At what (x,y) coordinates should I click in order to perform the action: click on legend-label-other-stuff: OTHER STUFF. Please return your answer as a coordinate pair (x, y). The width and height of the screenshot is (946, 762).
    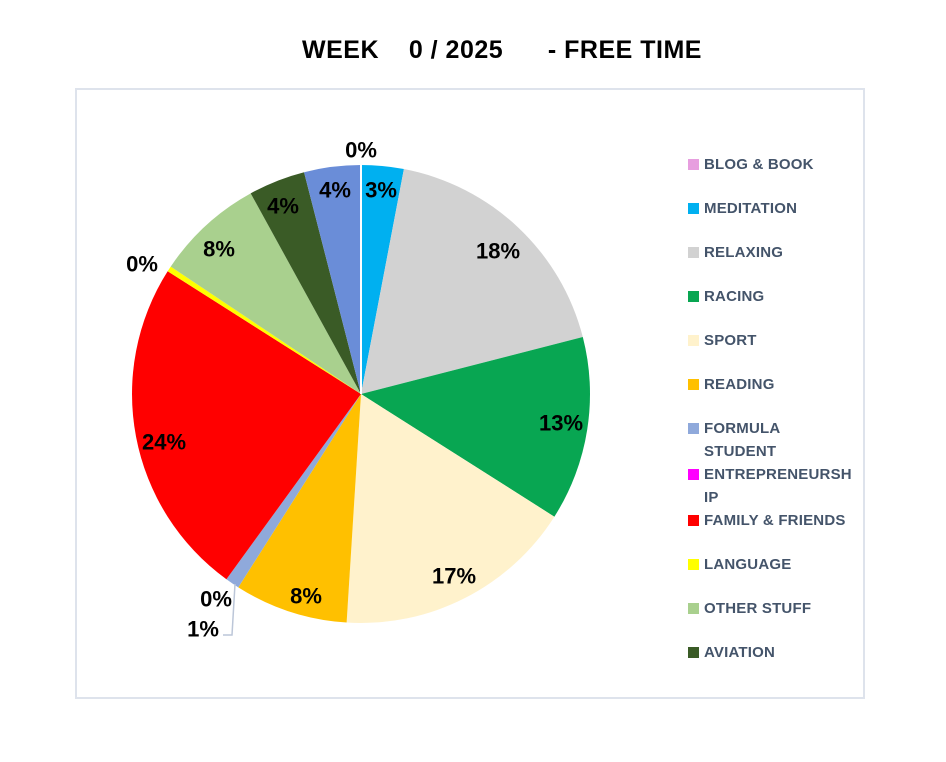
    Looking at the image, I should click on (758, 608).